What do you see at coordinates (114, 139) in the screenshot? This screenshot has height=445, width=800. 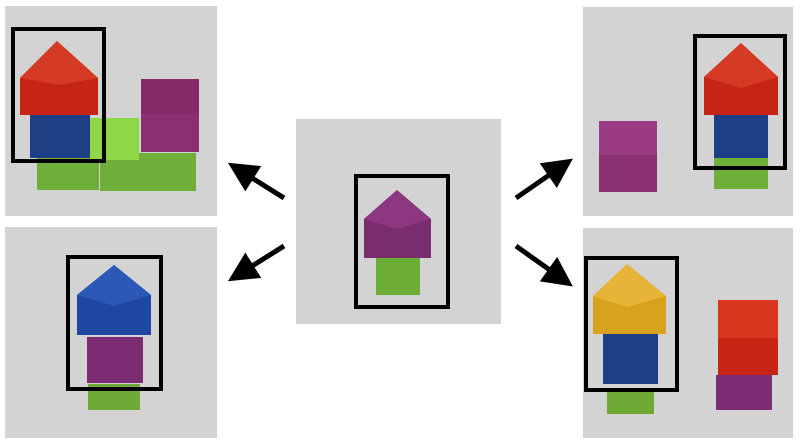 I see `green-cube-bright` at bounding box center [114, 139].